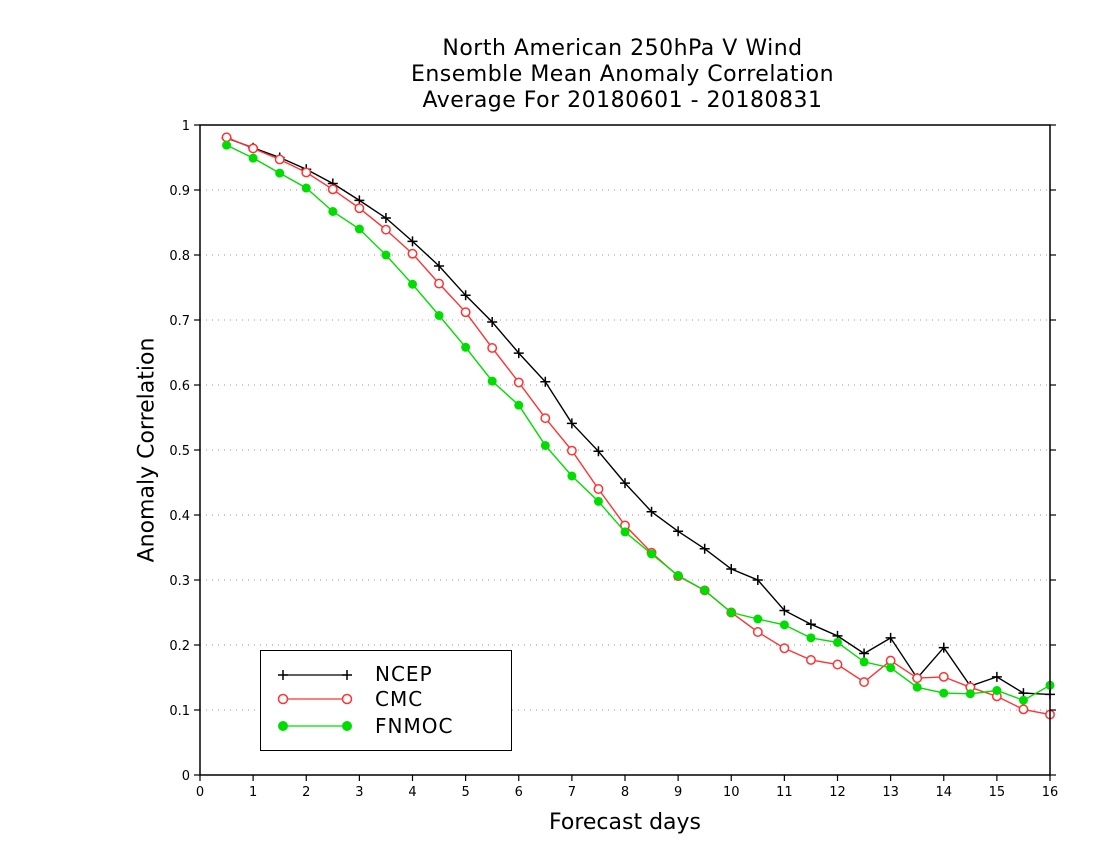 The image size is (1100, 850). What do you see at coordinates (200, 792) in the screenshot?
I see `x-tick-label: 0` at bounding box center [200, 792].